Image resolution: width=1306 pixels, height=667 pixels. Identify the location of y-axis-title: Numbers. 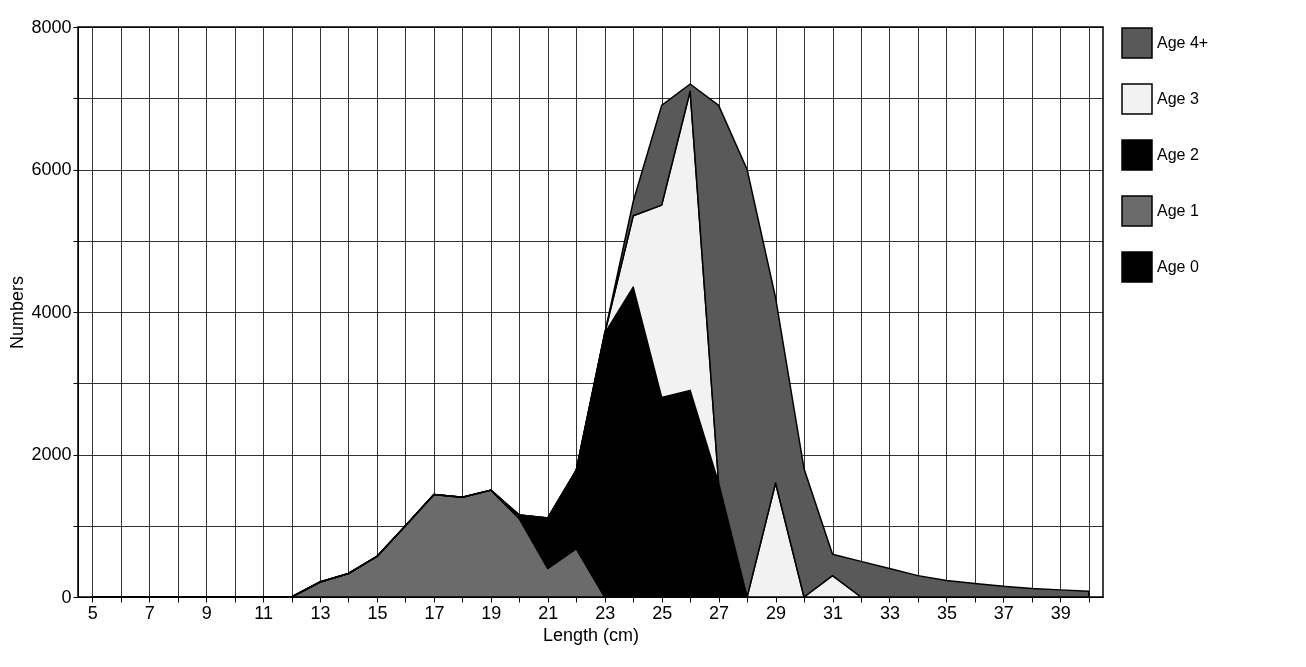
(17, 312).